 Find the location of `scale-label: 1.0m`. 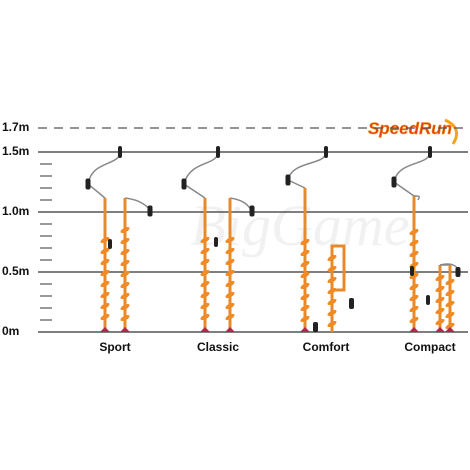

scale-label: 1.0m is located at coordinates (15, 211).